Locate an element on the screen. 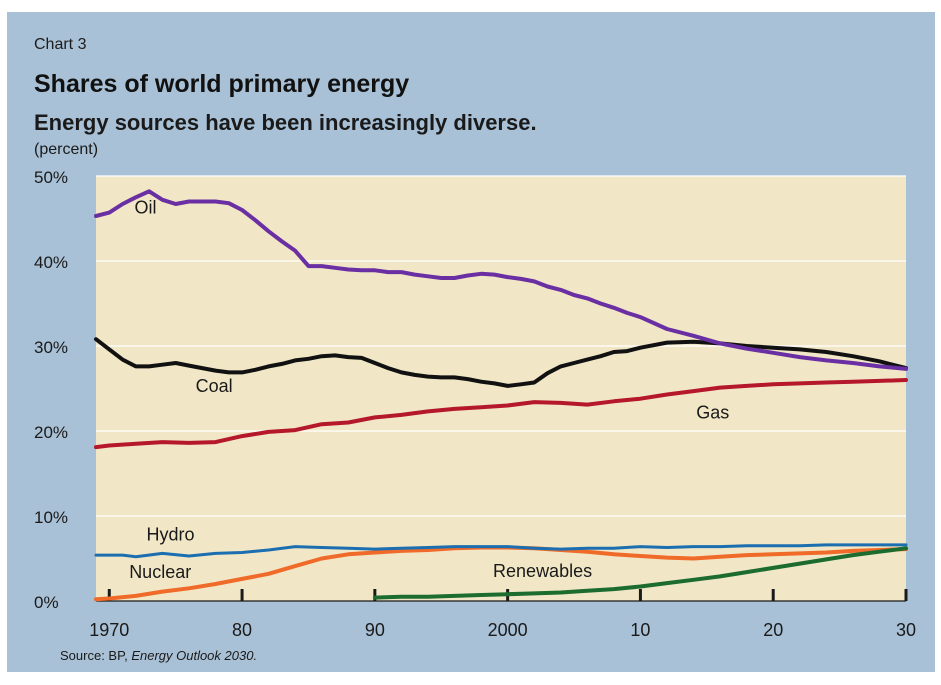 Image resolution: width=941 pixels, height=685 pixels. x-tick-label: 80 is located at coordinates (242, 630).